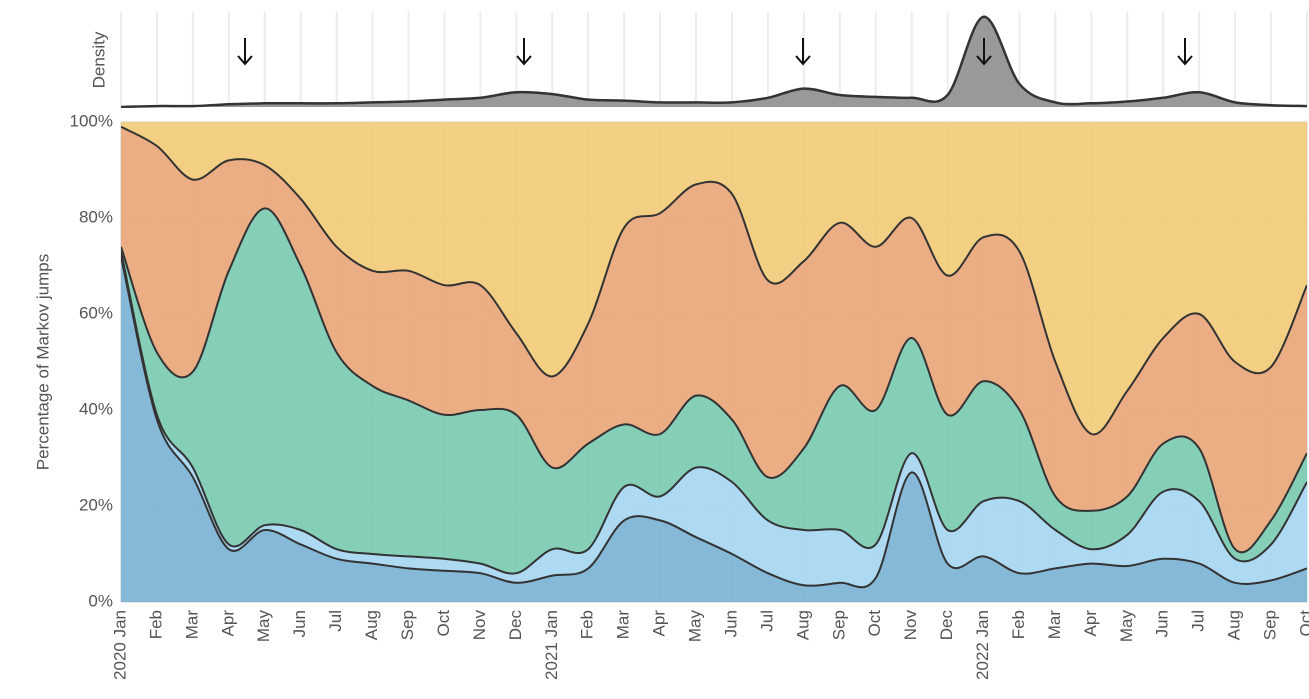  Describe the element at coordinates (91, 120) in the screenshot. I see `y-tick-label: 100%` at that location.